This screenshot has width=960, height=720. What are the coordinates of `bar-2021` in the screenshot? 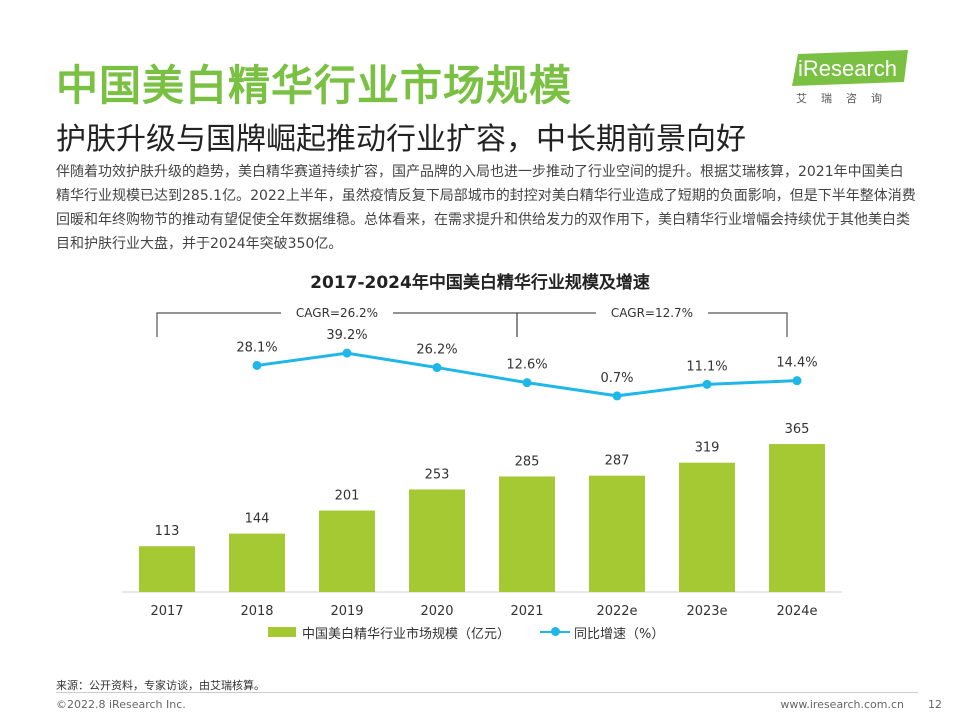 It's located at (527, 534).